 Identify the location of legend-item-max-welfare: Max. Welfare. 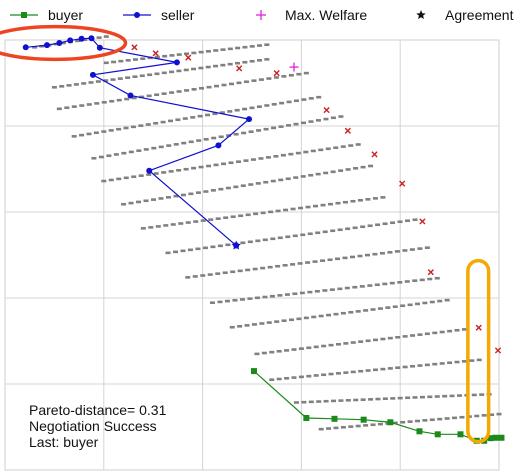
(311, 15).